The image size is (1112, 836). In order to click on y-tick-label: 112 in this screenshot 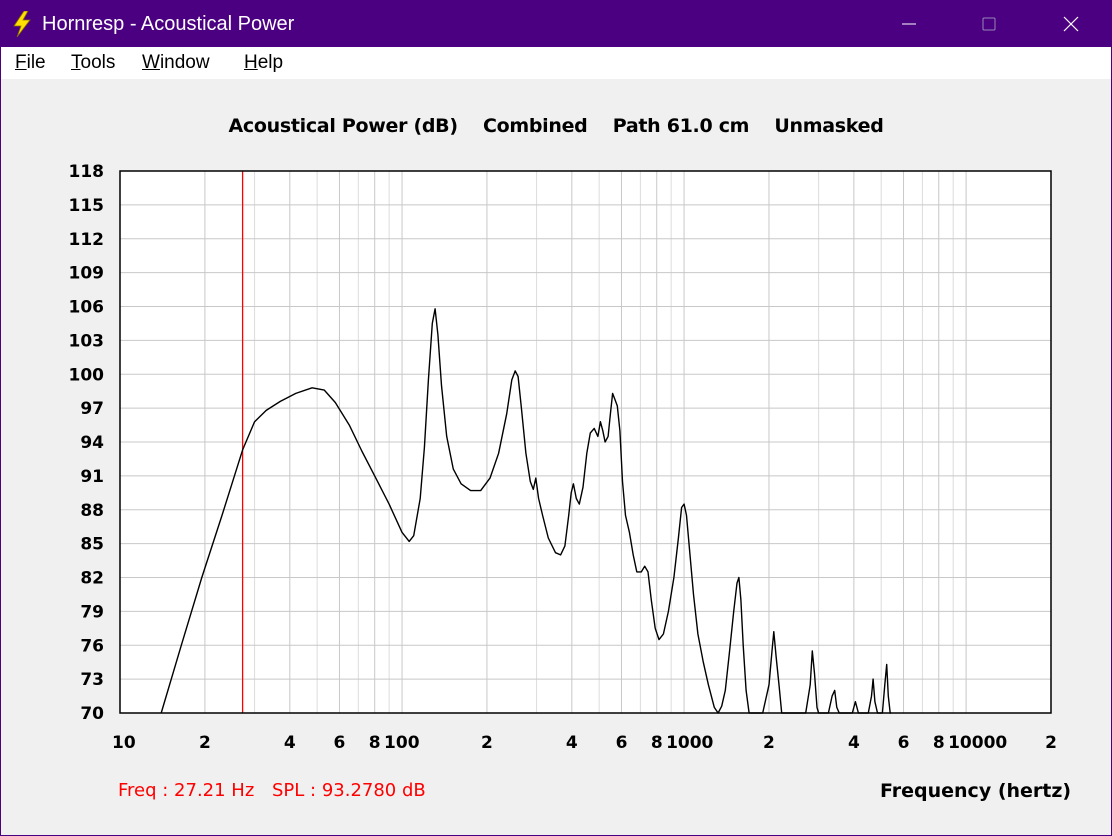, I will do `click(87, 240)`.